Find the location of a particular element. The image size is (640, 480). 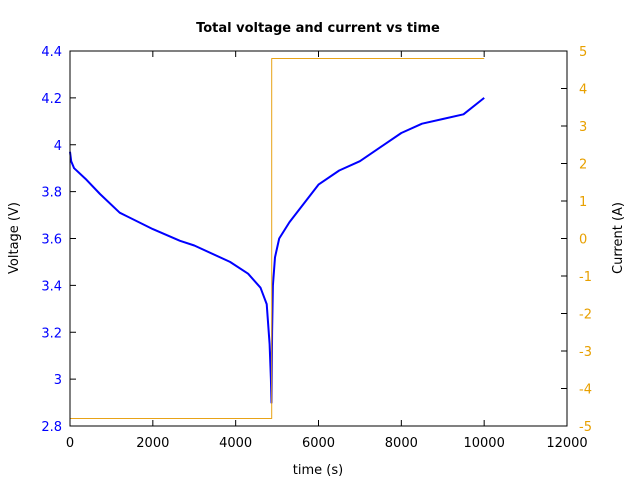

y2-tick-label: 4 is located at coordinates (583, 90).